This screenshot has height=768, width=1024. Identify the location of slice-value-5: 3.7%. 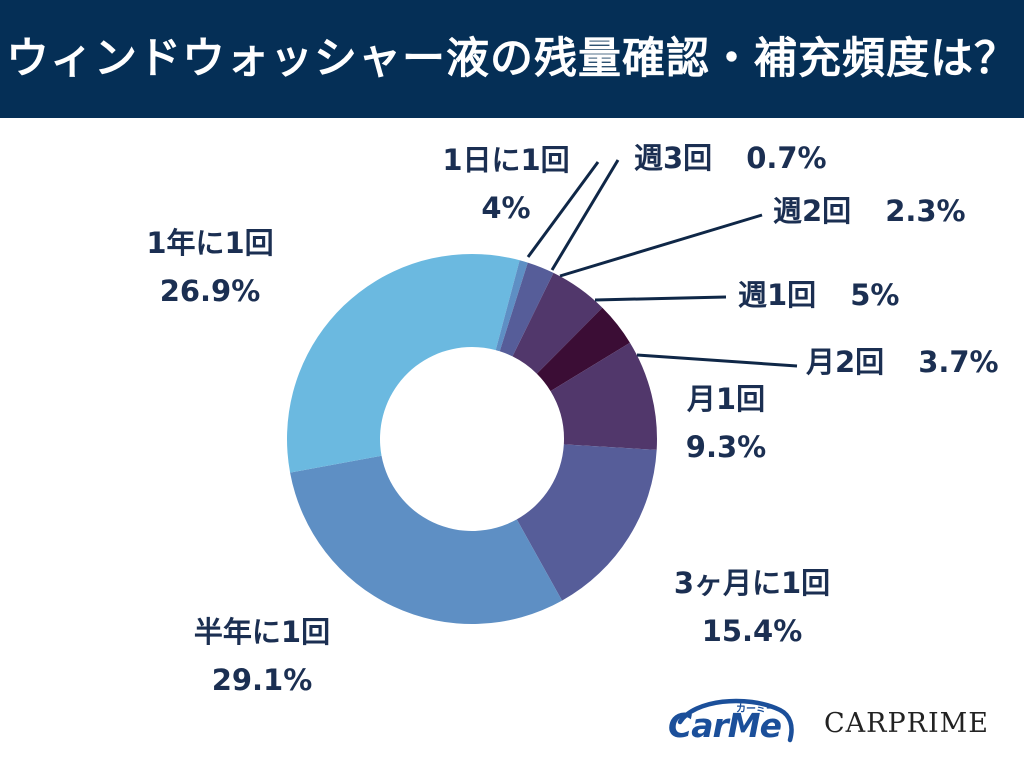
(958, 362).